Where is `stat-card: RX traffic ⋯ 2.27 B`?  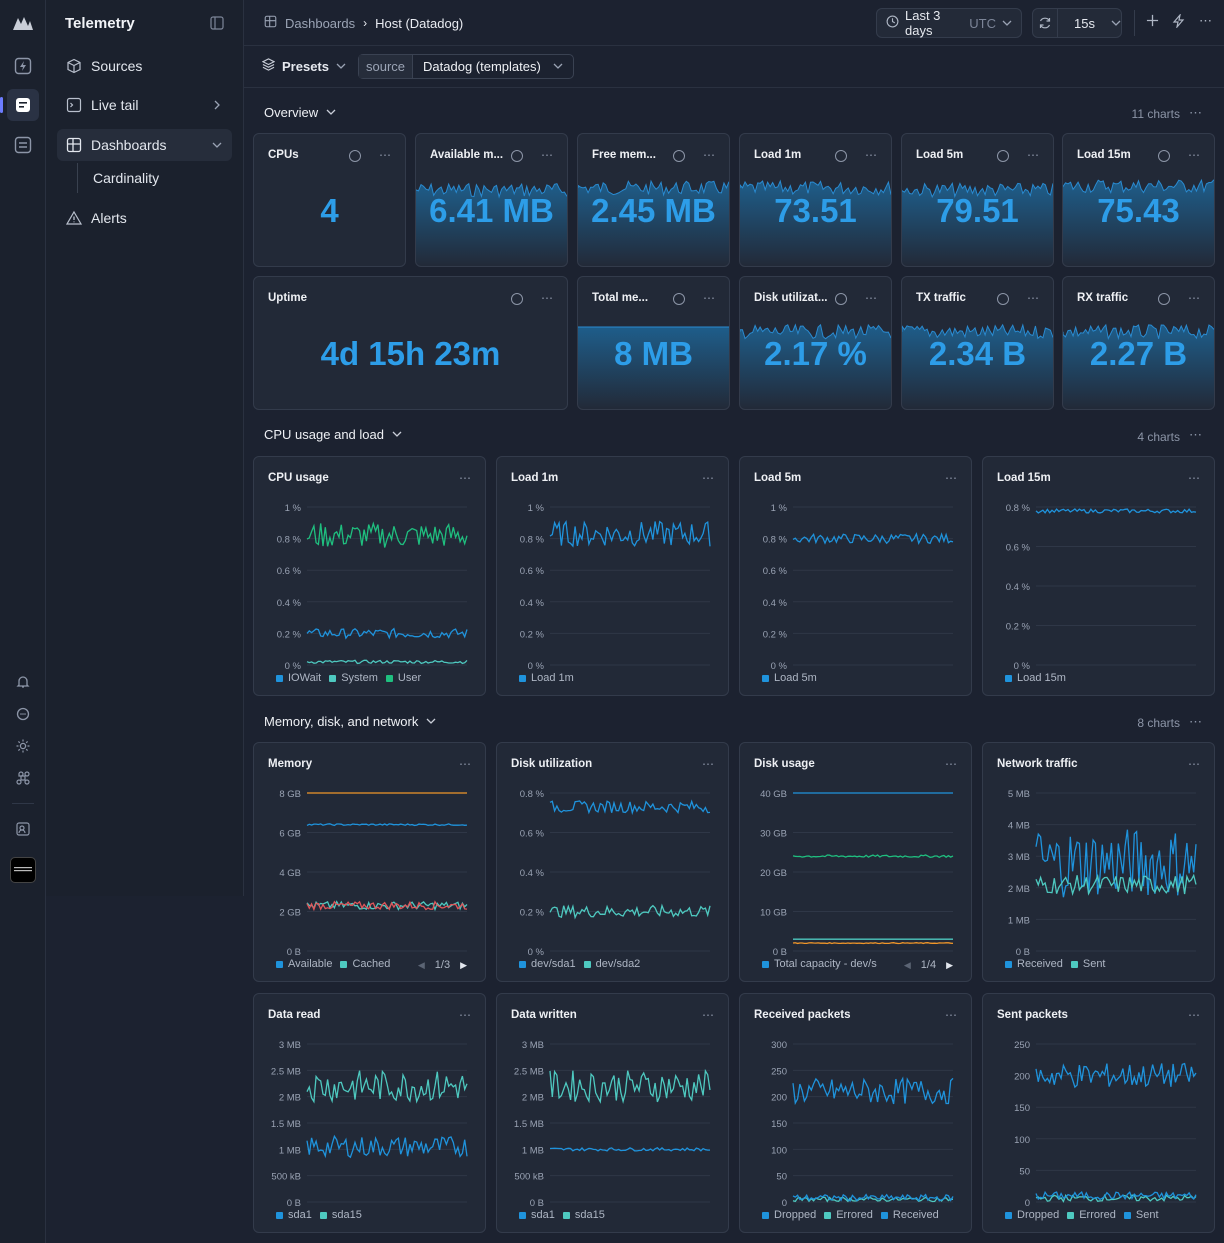 stat-card: RX traffic ⋯ 2.27 B is located at coordinates (1138, 343).